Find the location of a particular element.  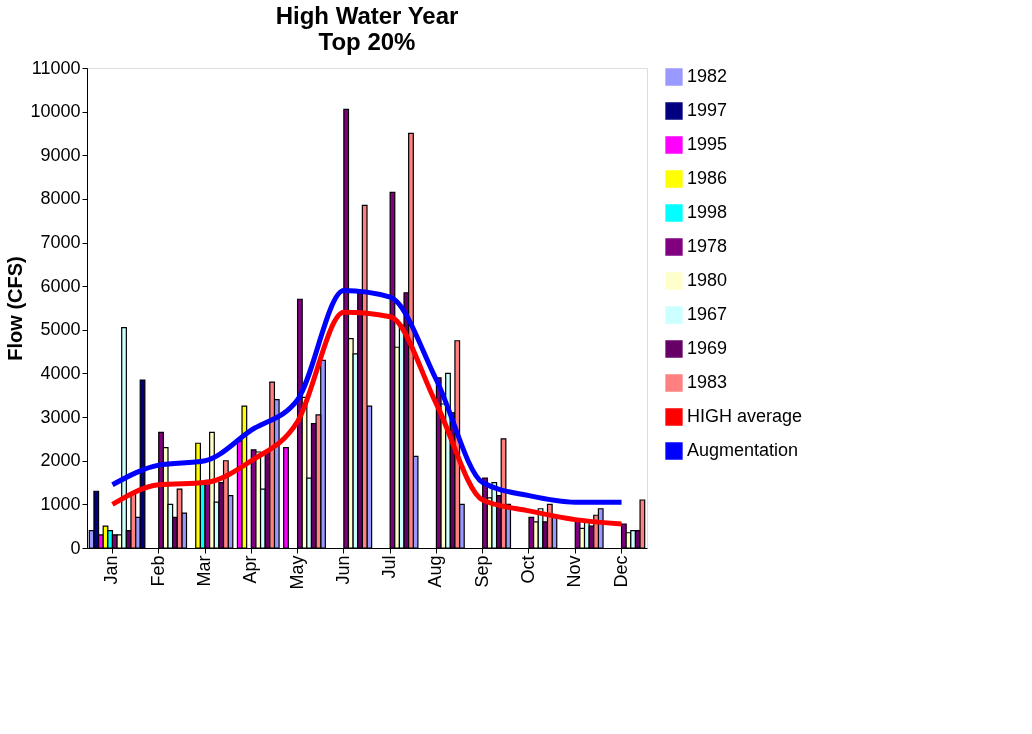

x-tick-label: Sep is located at coordinates (481, 571).